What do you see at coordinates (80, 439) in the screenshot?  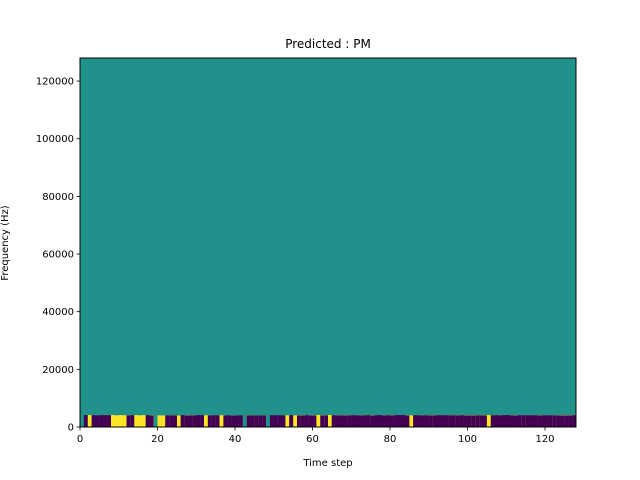 I see `x-tick-label: 0` at bounding box center [80, 439].